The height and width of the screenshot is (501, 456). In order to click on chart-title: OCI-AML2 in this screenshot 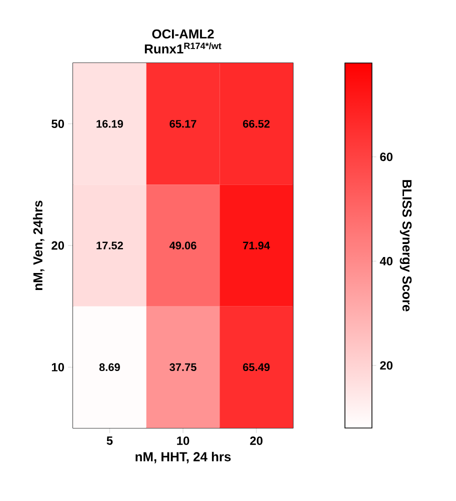, I will do `click(183, 34)`.